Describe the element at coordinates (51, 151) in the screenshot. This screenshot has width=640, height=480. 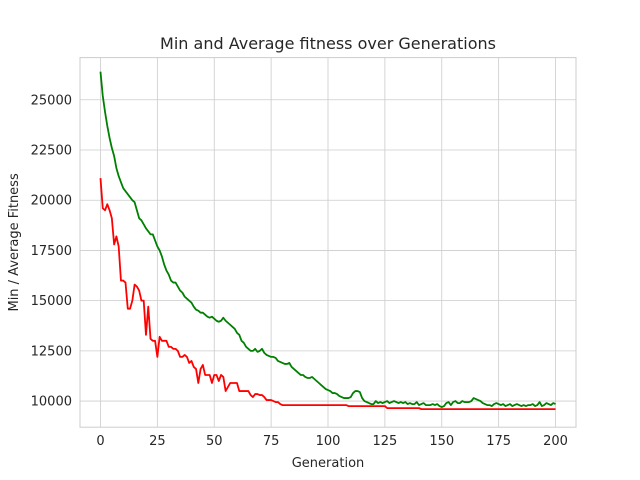
I see `y-tick-label: 22500` at that location.